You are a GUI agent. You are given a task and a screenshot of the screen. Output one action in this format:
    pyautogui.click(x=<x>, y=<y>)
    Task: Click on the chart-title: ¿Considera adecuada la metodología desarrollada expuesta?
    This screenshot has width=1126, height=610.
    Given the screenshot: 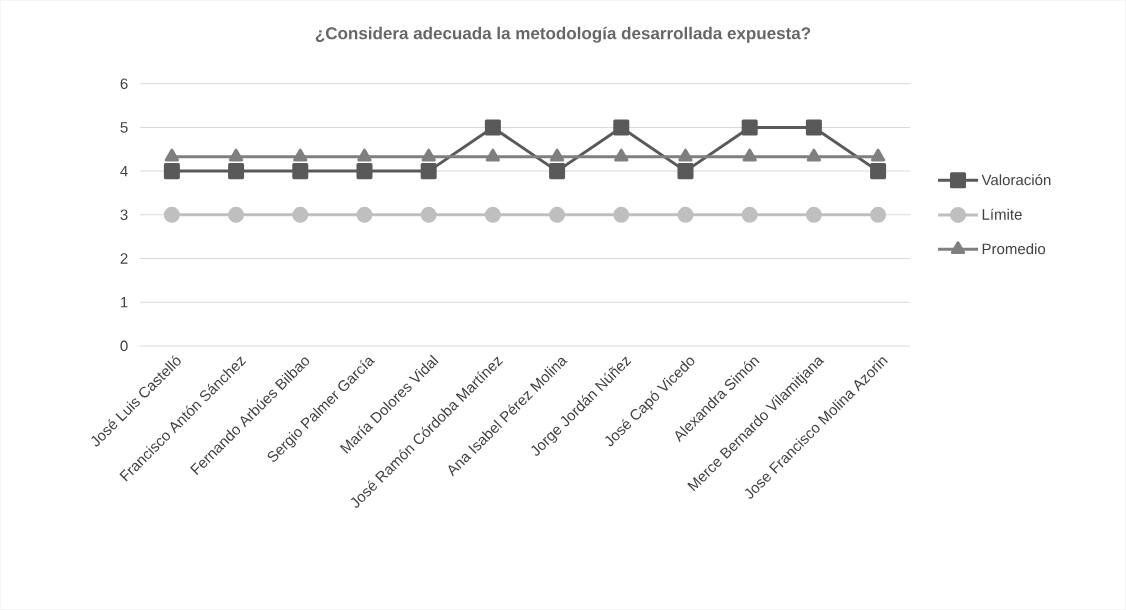 What is the action you would take?
    pyautogui.click(x=563, y=34)
    